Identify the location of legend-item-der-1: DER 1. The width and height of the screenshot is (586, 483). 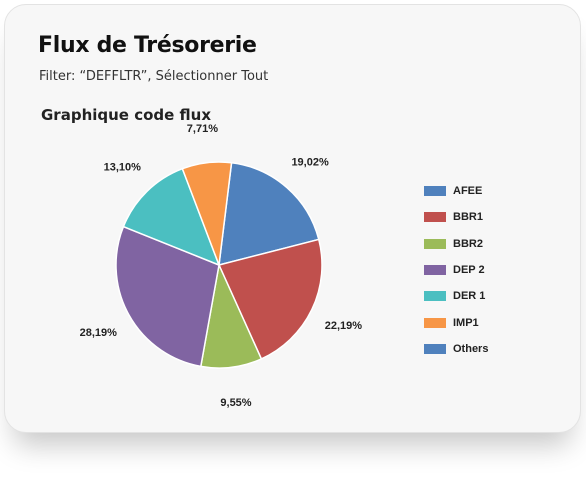
(456, 296).